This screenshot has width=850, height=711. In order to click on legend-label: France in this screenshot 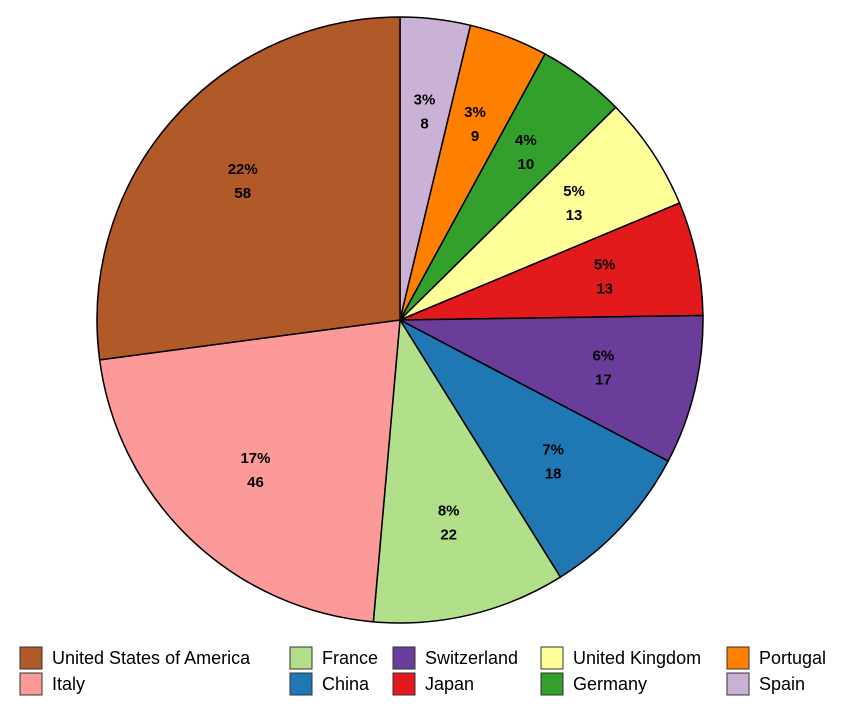, I will do `click(350, 658)`.